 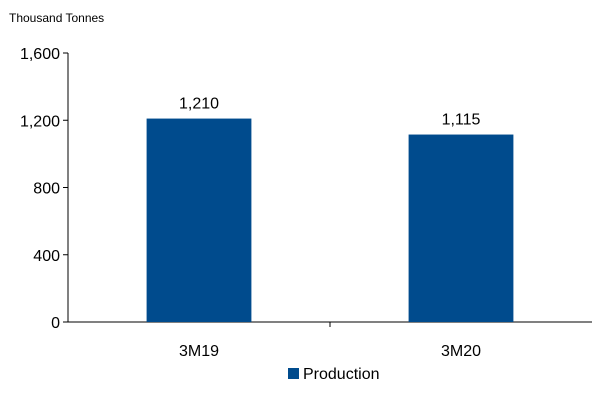 What do you see at coordinates (330, 340) in the screenshot?
I see `x-axis: 3M19 3M20` at bounding box center [330, 340].